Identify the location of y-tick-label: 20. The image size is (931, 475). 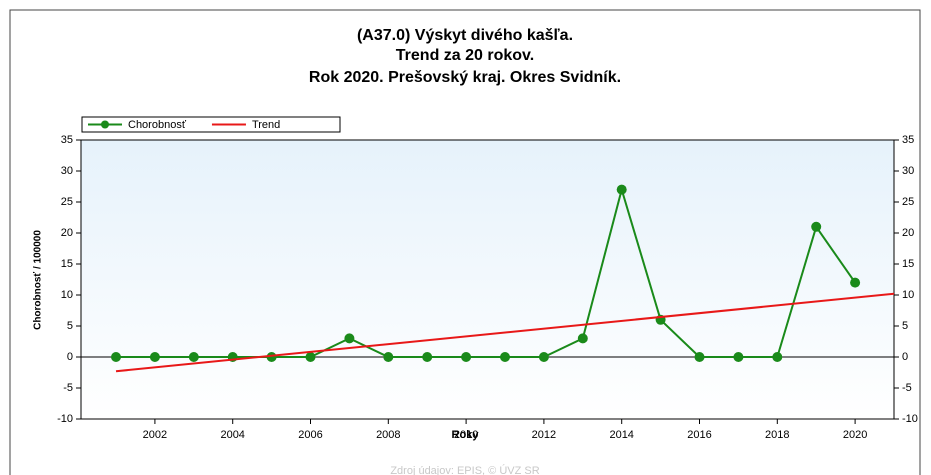
(67, 233).